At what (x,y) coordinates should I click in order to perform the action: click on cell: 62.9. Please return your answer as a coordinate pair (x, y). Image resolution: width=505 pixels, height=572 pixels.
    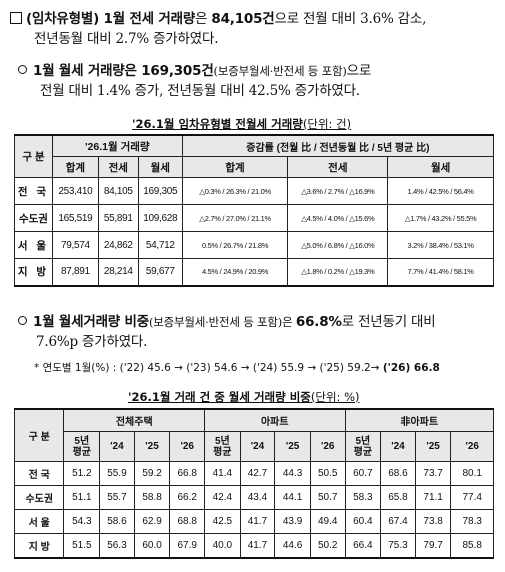
    Looking at the image, I should click on (152, 521).